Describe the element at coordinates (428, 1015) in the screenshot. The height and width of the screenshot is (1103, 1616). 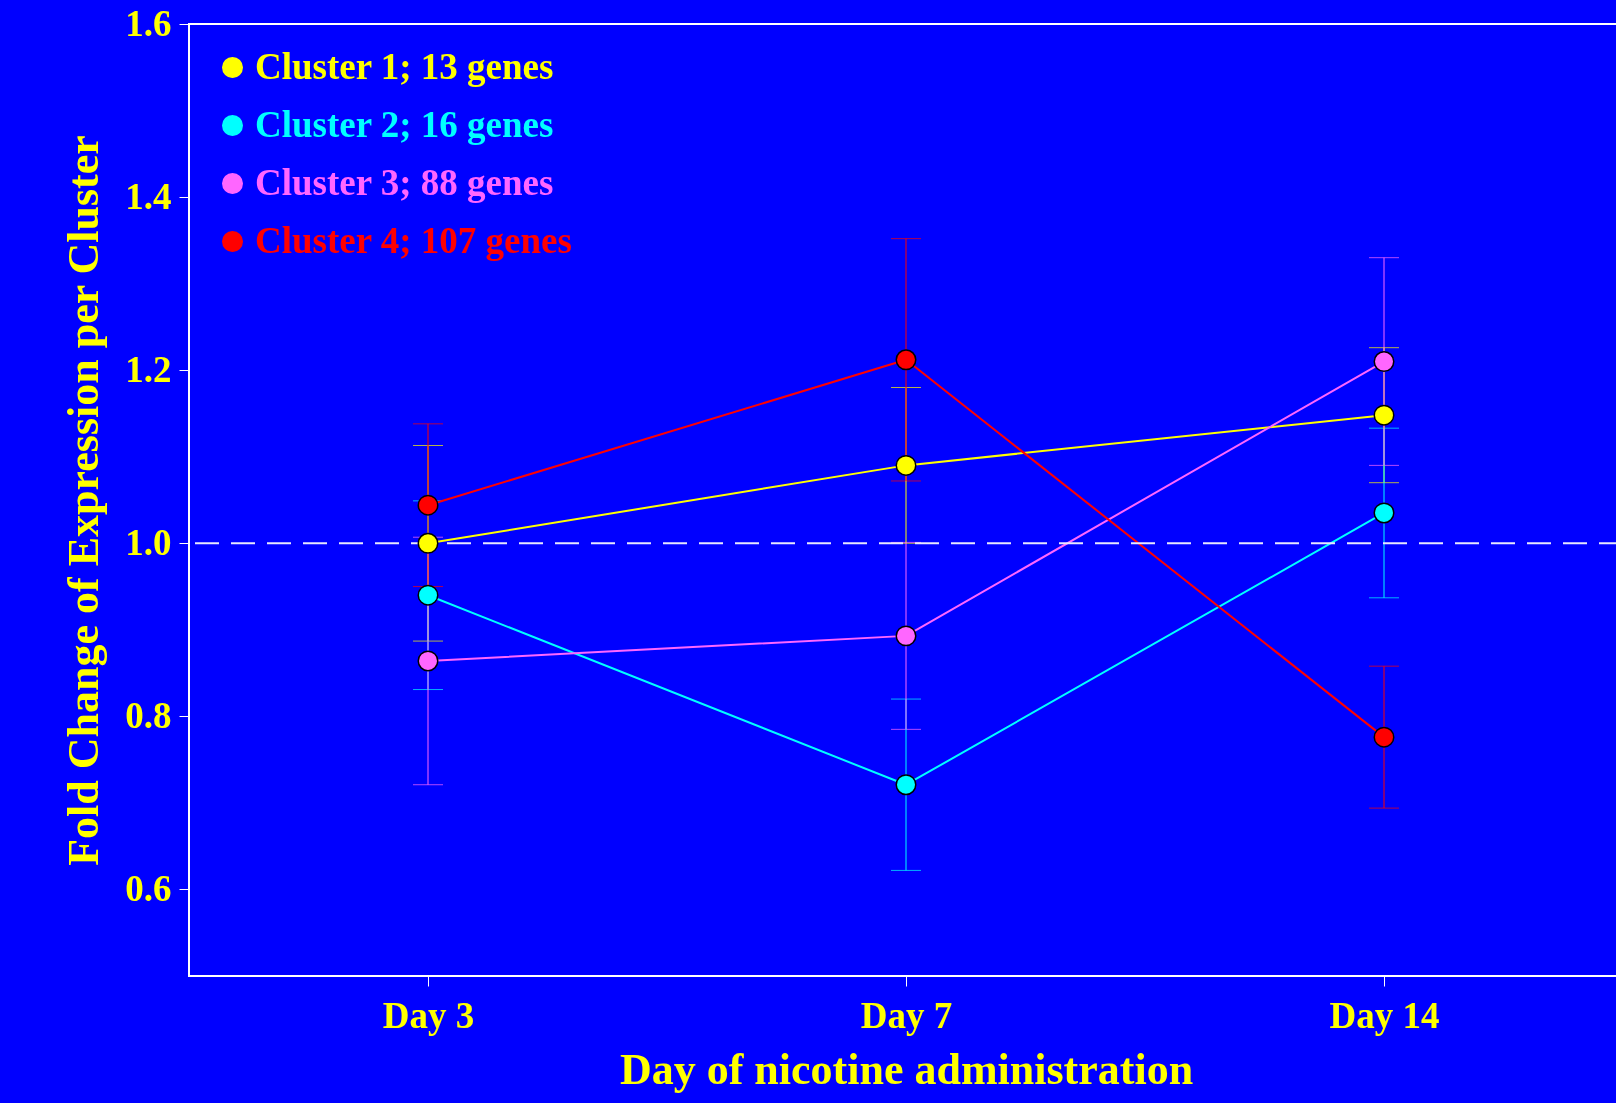
I see `x-tick-label: Day 3` at that location.